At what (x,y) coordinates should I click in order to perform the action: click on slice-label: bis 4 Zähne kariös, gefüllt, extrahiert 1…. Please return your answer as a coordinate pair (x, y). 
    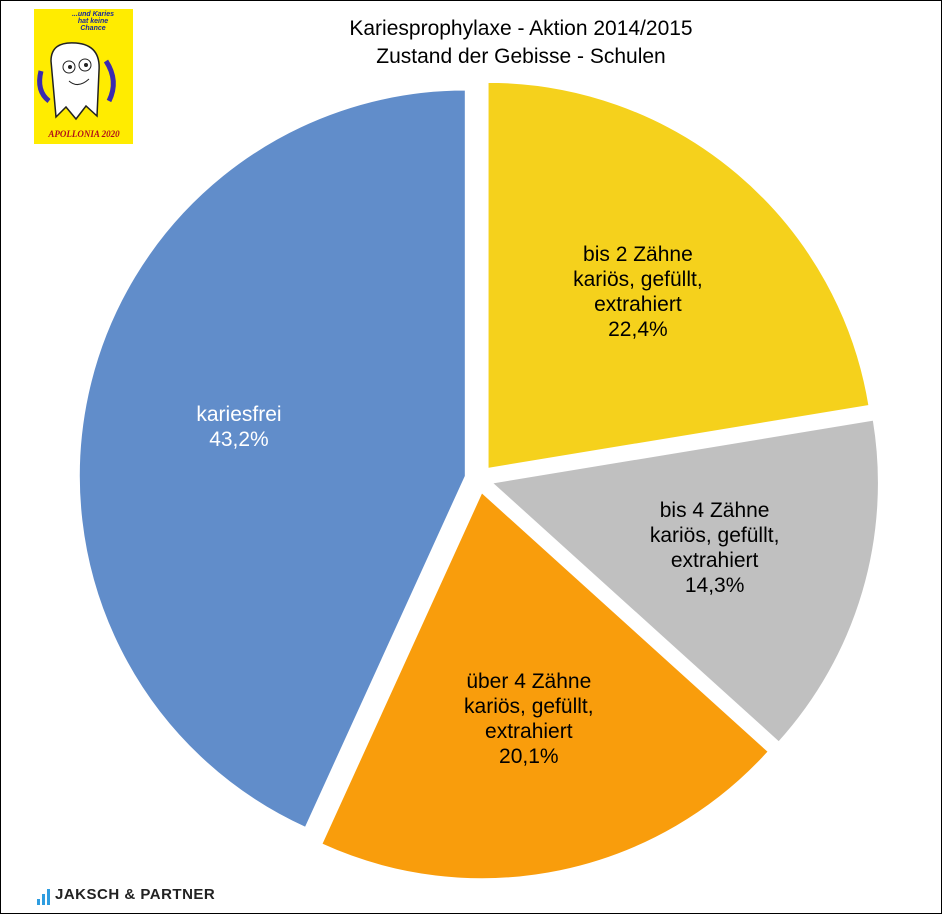
    Looking at the image, I should click on (715, 548).